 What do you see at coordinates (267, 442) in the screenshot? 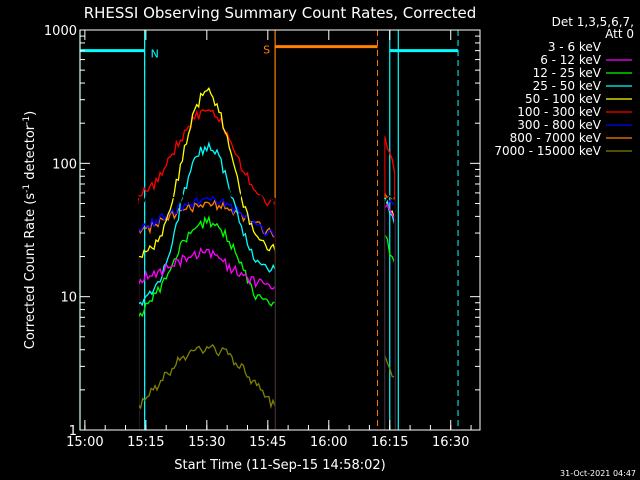
I see `x-tick-label: 15:45` at bounding box center [267, 442].